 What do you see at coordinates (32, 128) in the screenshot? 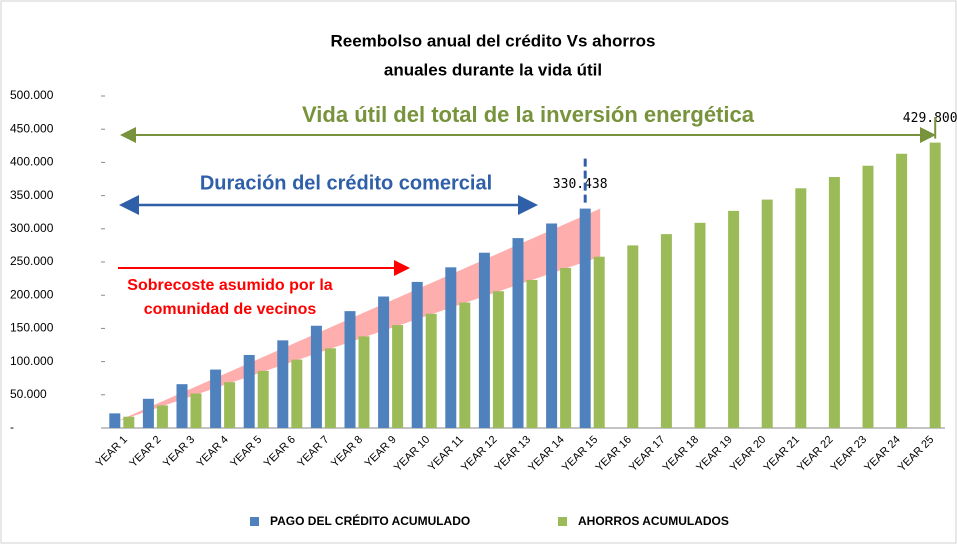
I see `y-tick-label: 450.000` at bounding box center [32, 128].